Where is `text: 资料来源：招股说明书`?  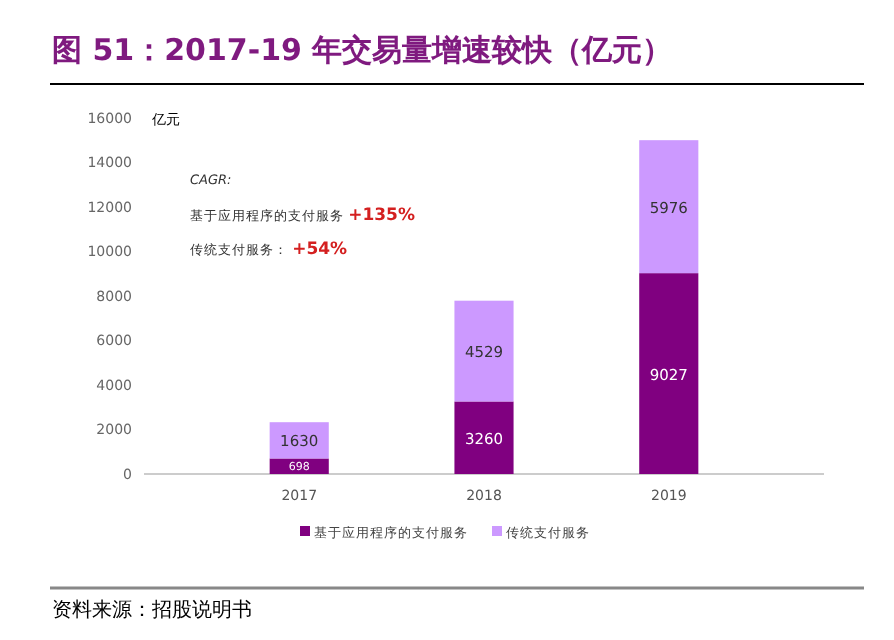 text: 资料来源：招股说明书 is located at coordinates (152, 610).